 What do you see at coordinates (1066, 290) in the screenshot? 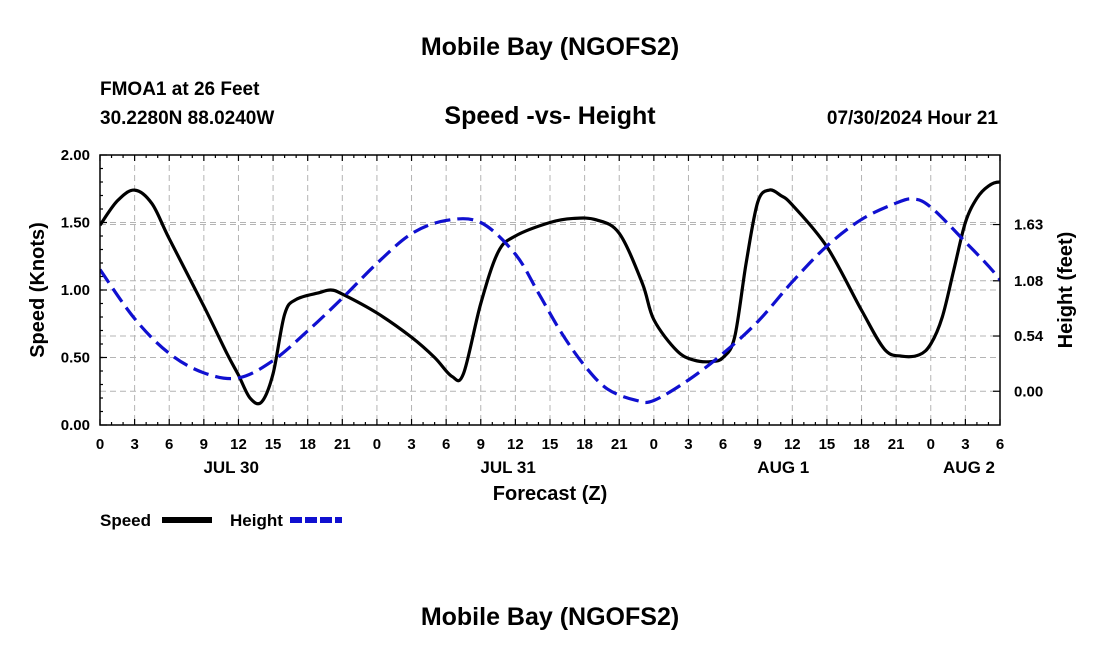
I see `y2-axis-title: Height (feet)` at bounding box center [1066, 290].